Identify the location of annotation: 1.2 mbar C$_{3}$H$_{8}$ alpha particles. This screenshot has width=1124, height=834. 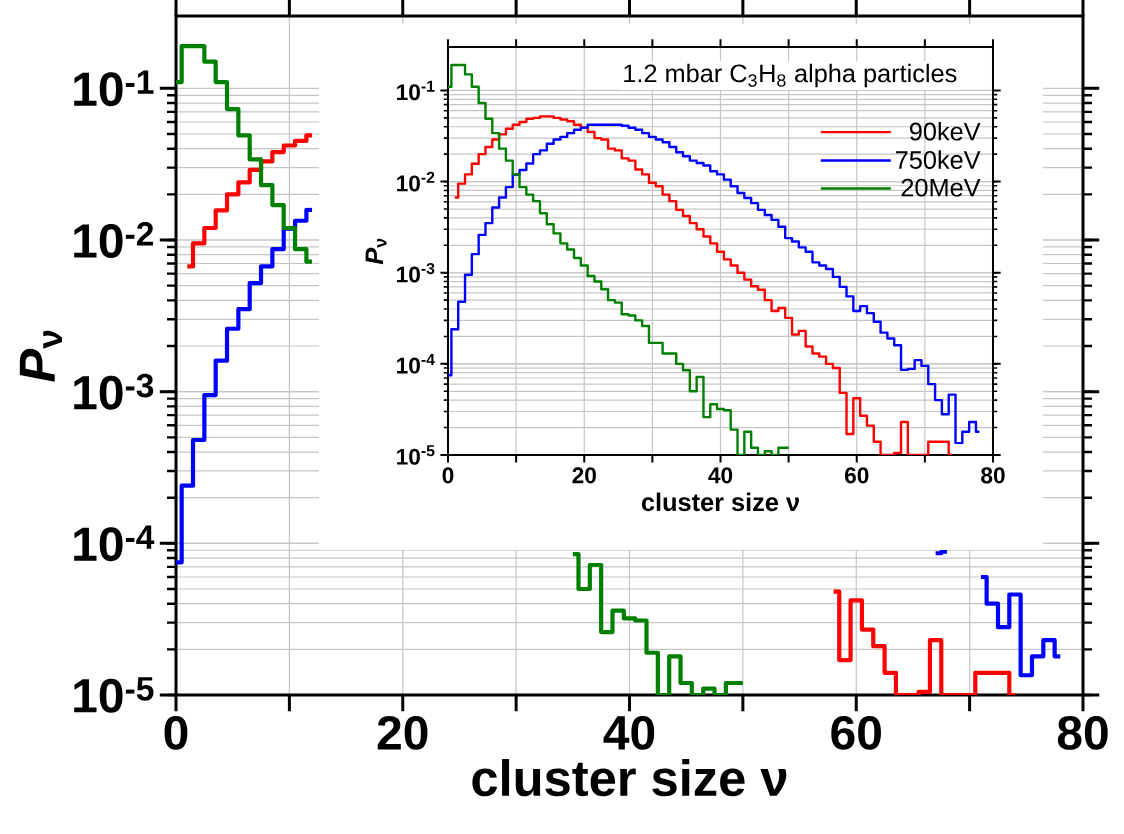
(790, 75).